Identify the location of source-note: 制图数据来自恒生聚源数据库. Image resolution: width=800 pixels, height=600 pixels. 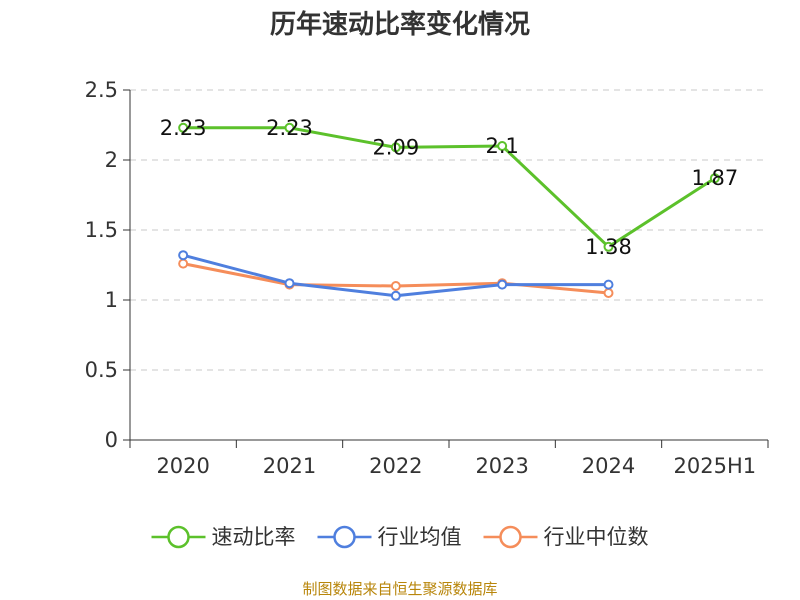
(399, 589).